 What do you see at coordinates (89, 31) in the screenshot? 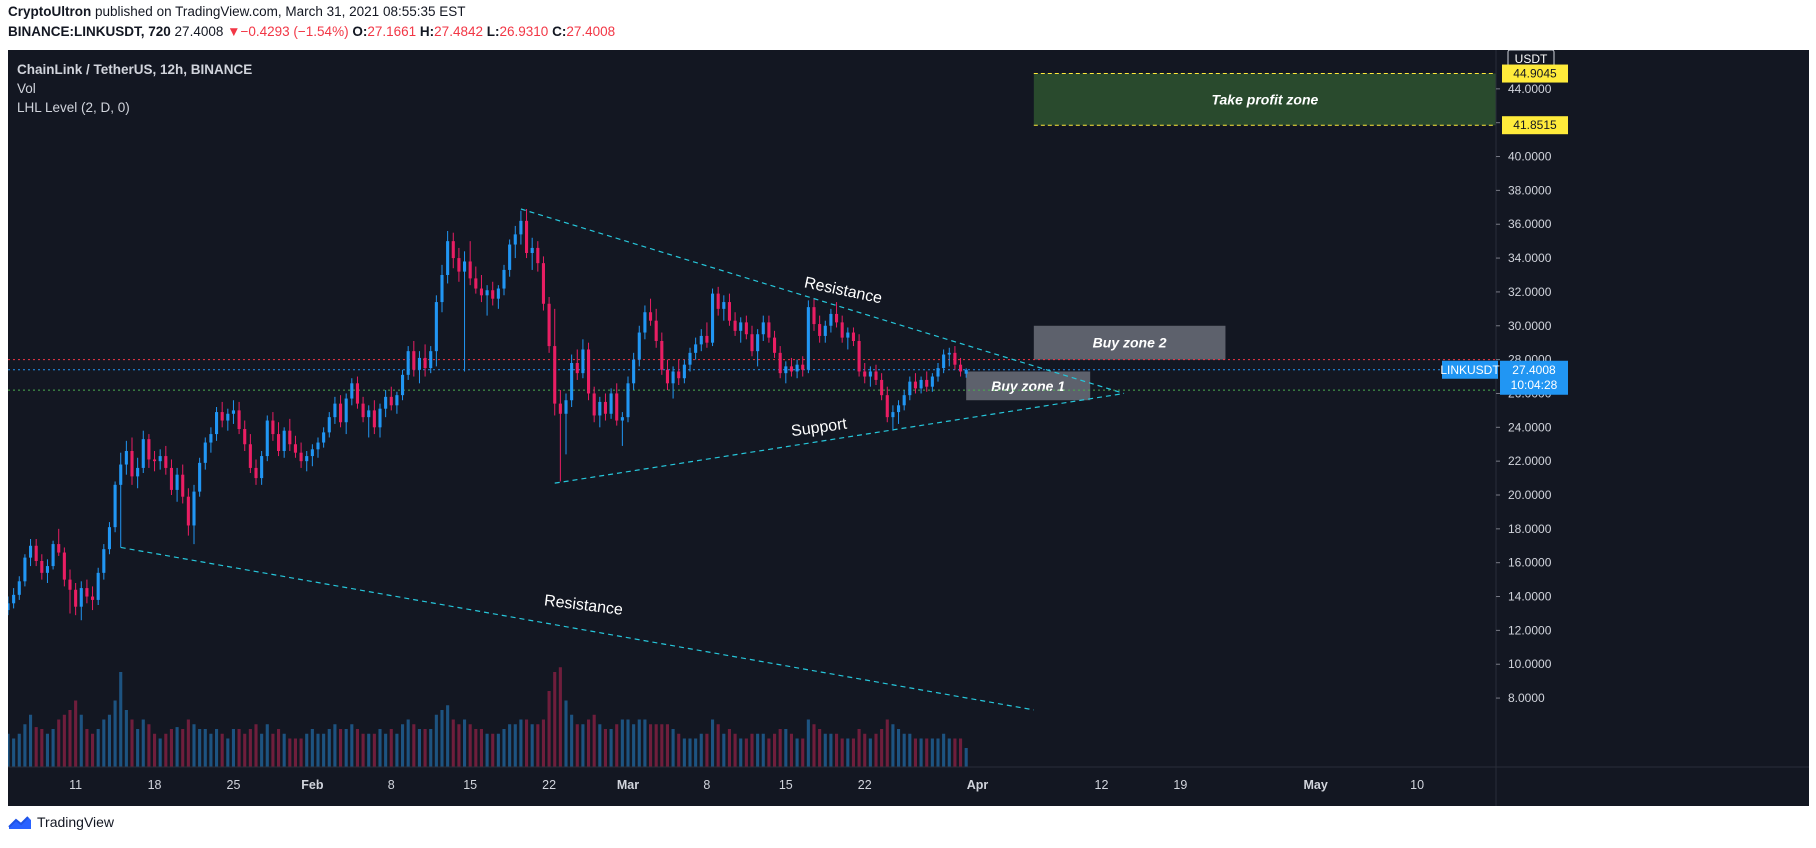
I see `symbol-line: BINANCE:LINKUSDT, 720` at bounding box center [89, 31].